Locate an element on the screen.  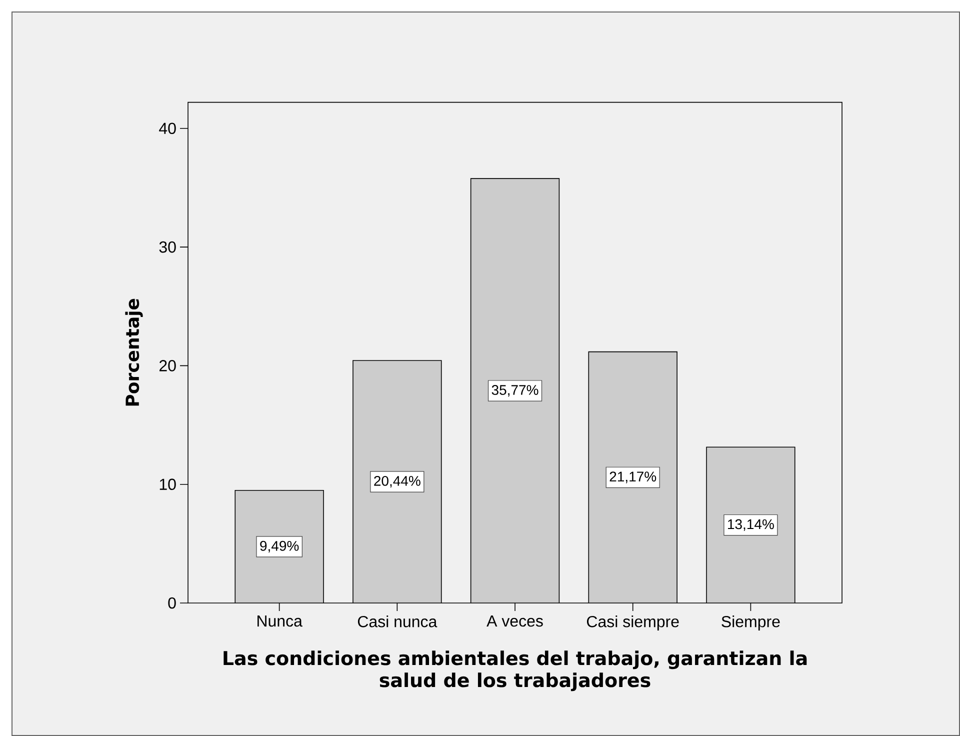
data-label: 35,77% is located at coordinates (515, 391).